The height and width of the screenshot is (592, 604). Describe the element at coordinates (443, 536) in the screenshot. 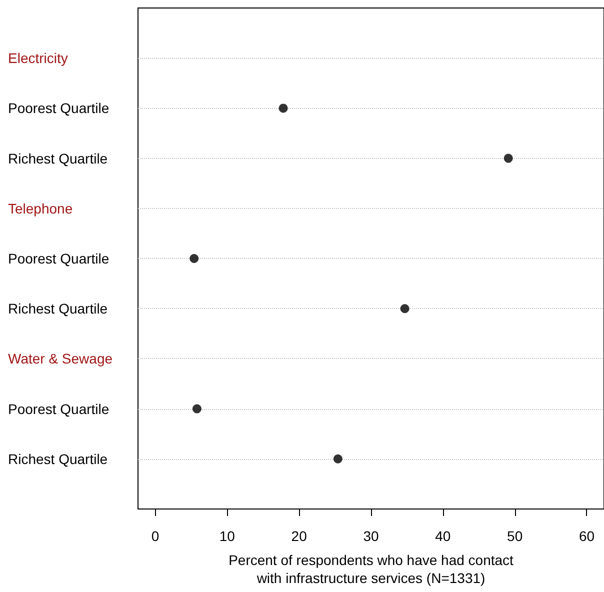

I see `x-tick-label: 40` at that location.